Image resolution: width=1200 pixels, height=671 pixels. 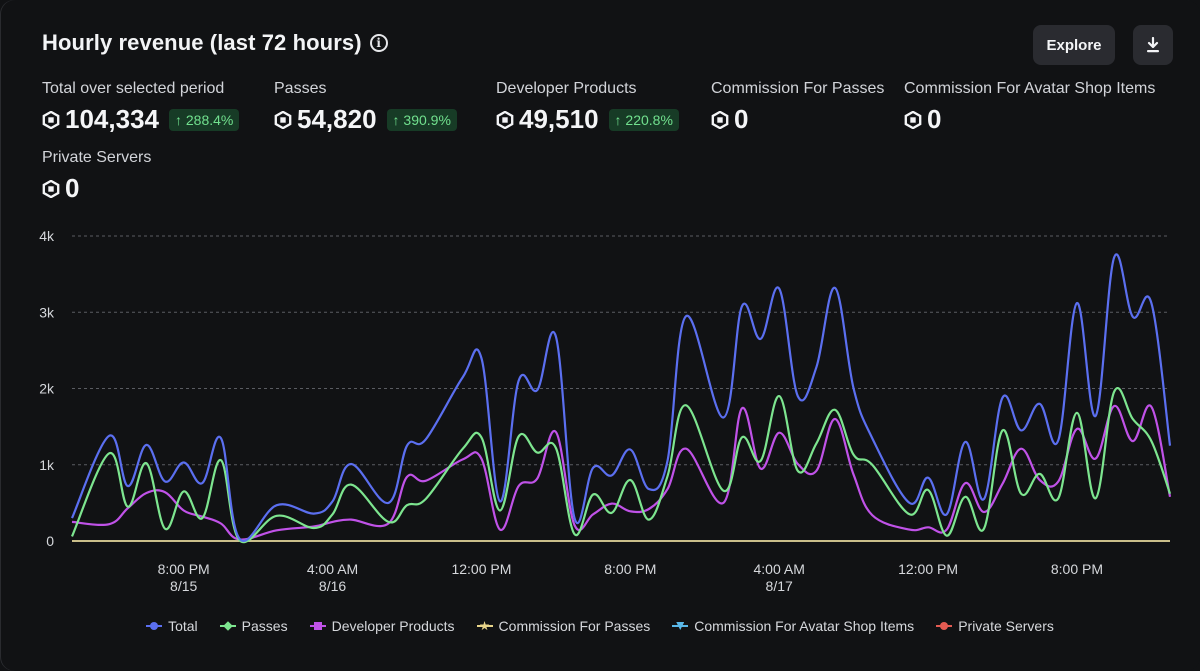 I want to click on legend-label: Developer Products, so click(x=393, y=626).